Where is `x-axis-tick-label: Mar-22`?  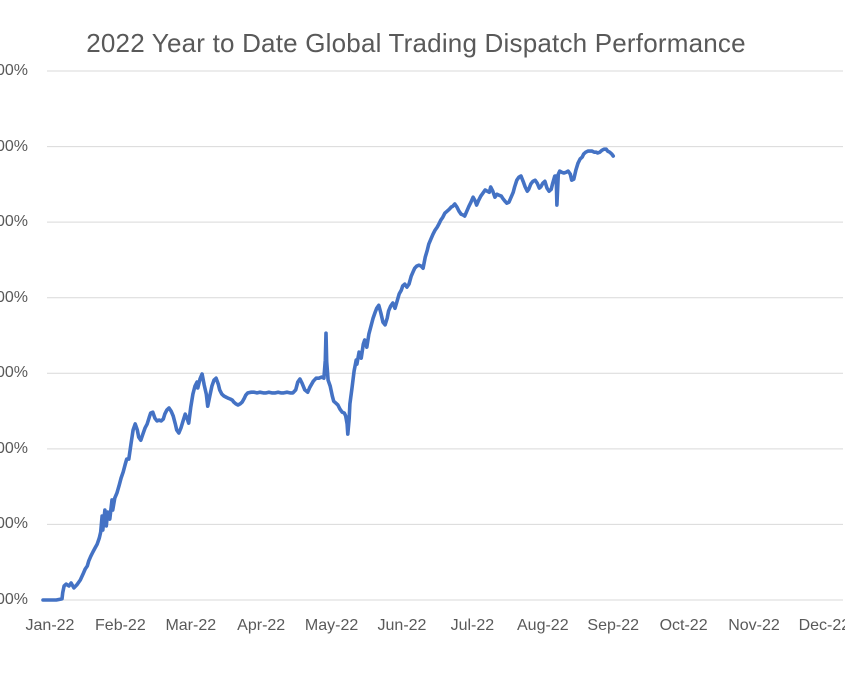 x-axis-tick-label: Mar-22 is located at coordinates (191, 625).